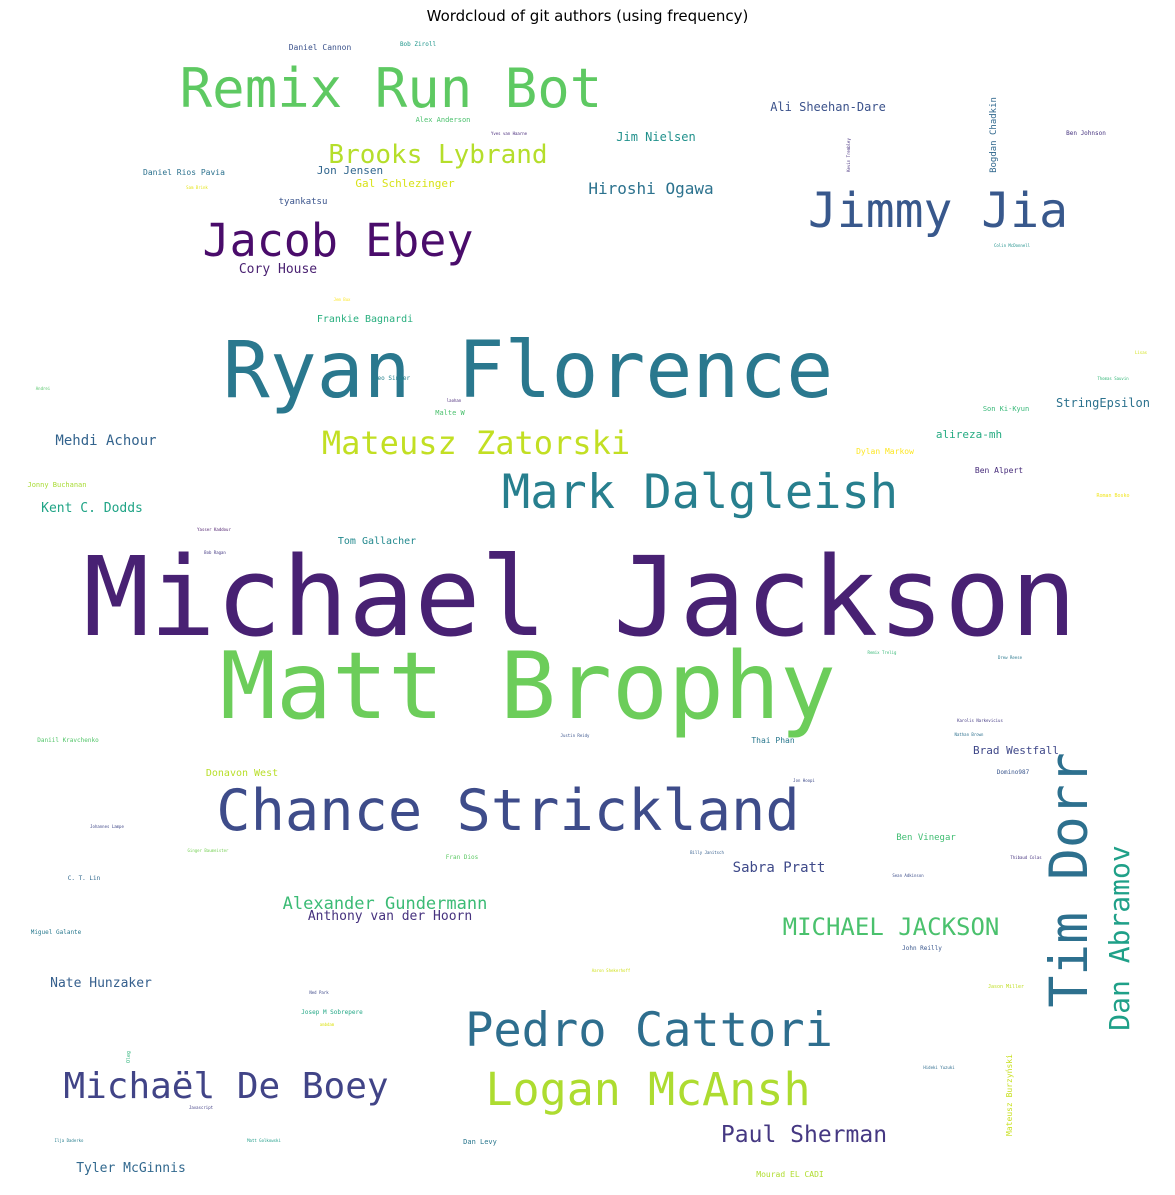 The width and height of the screenshot is (1175, 1195). What do you see at coordinates (105, 441) in the screenshot?
I see `word-mehdi-achour: Mehdi Achour` at bounding box center [105, 441].